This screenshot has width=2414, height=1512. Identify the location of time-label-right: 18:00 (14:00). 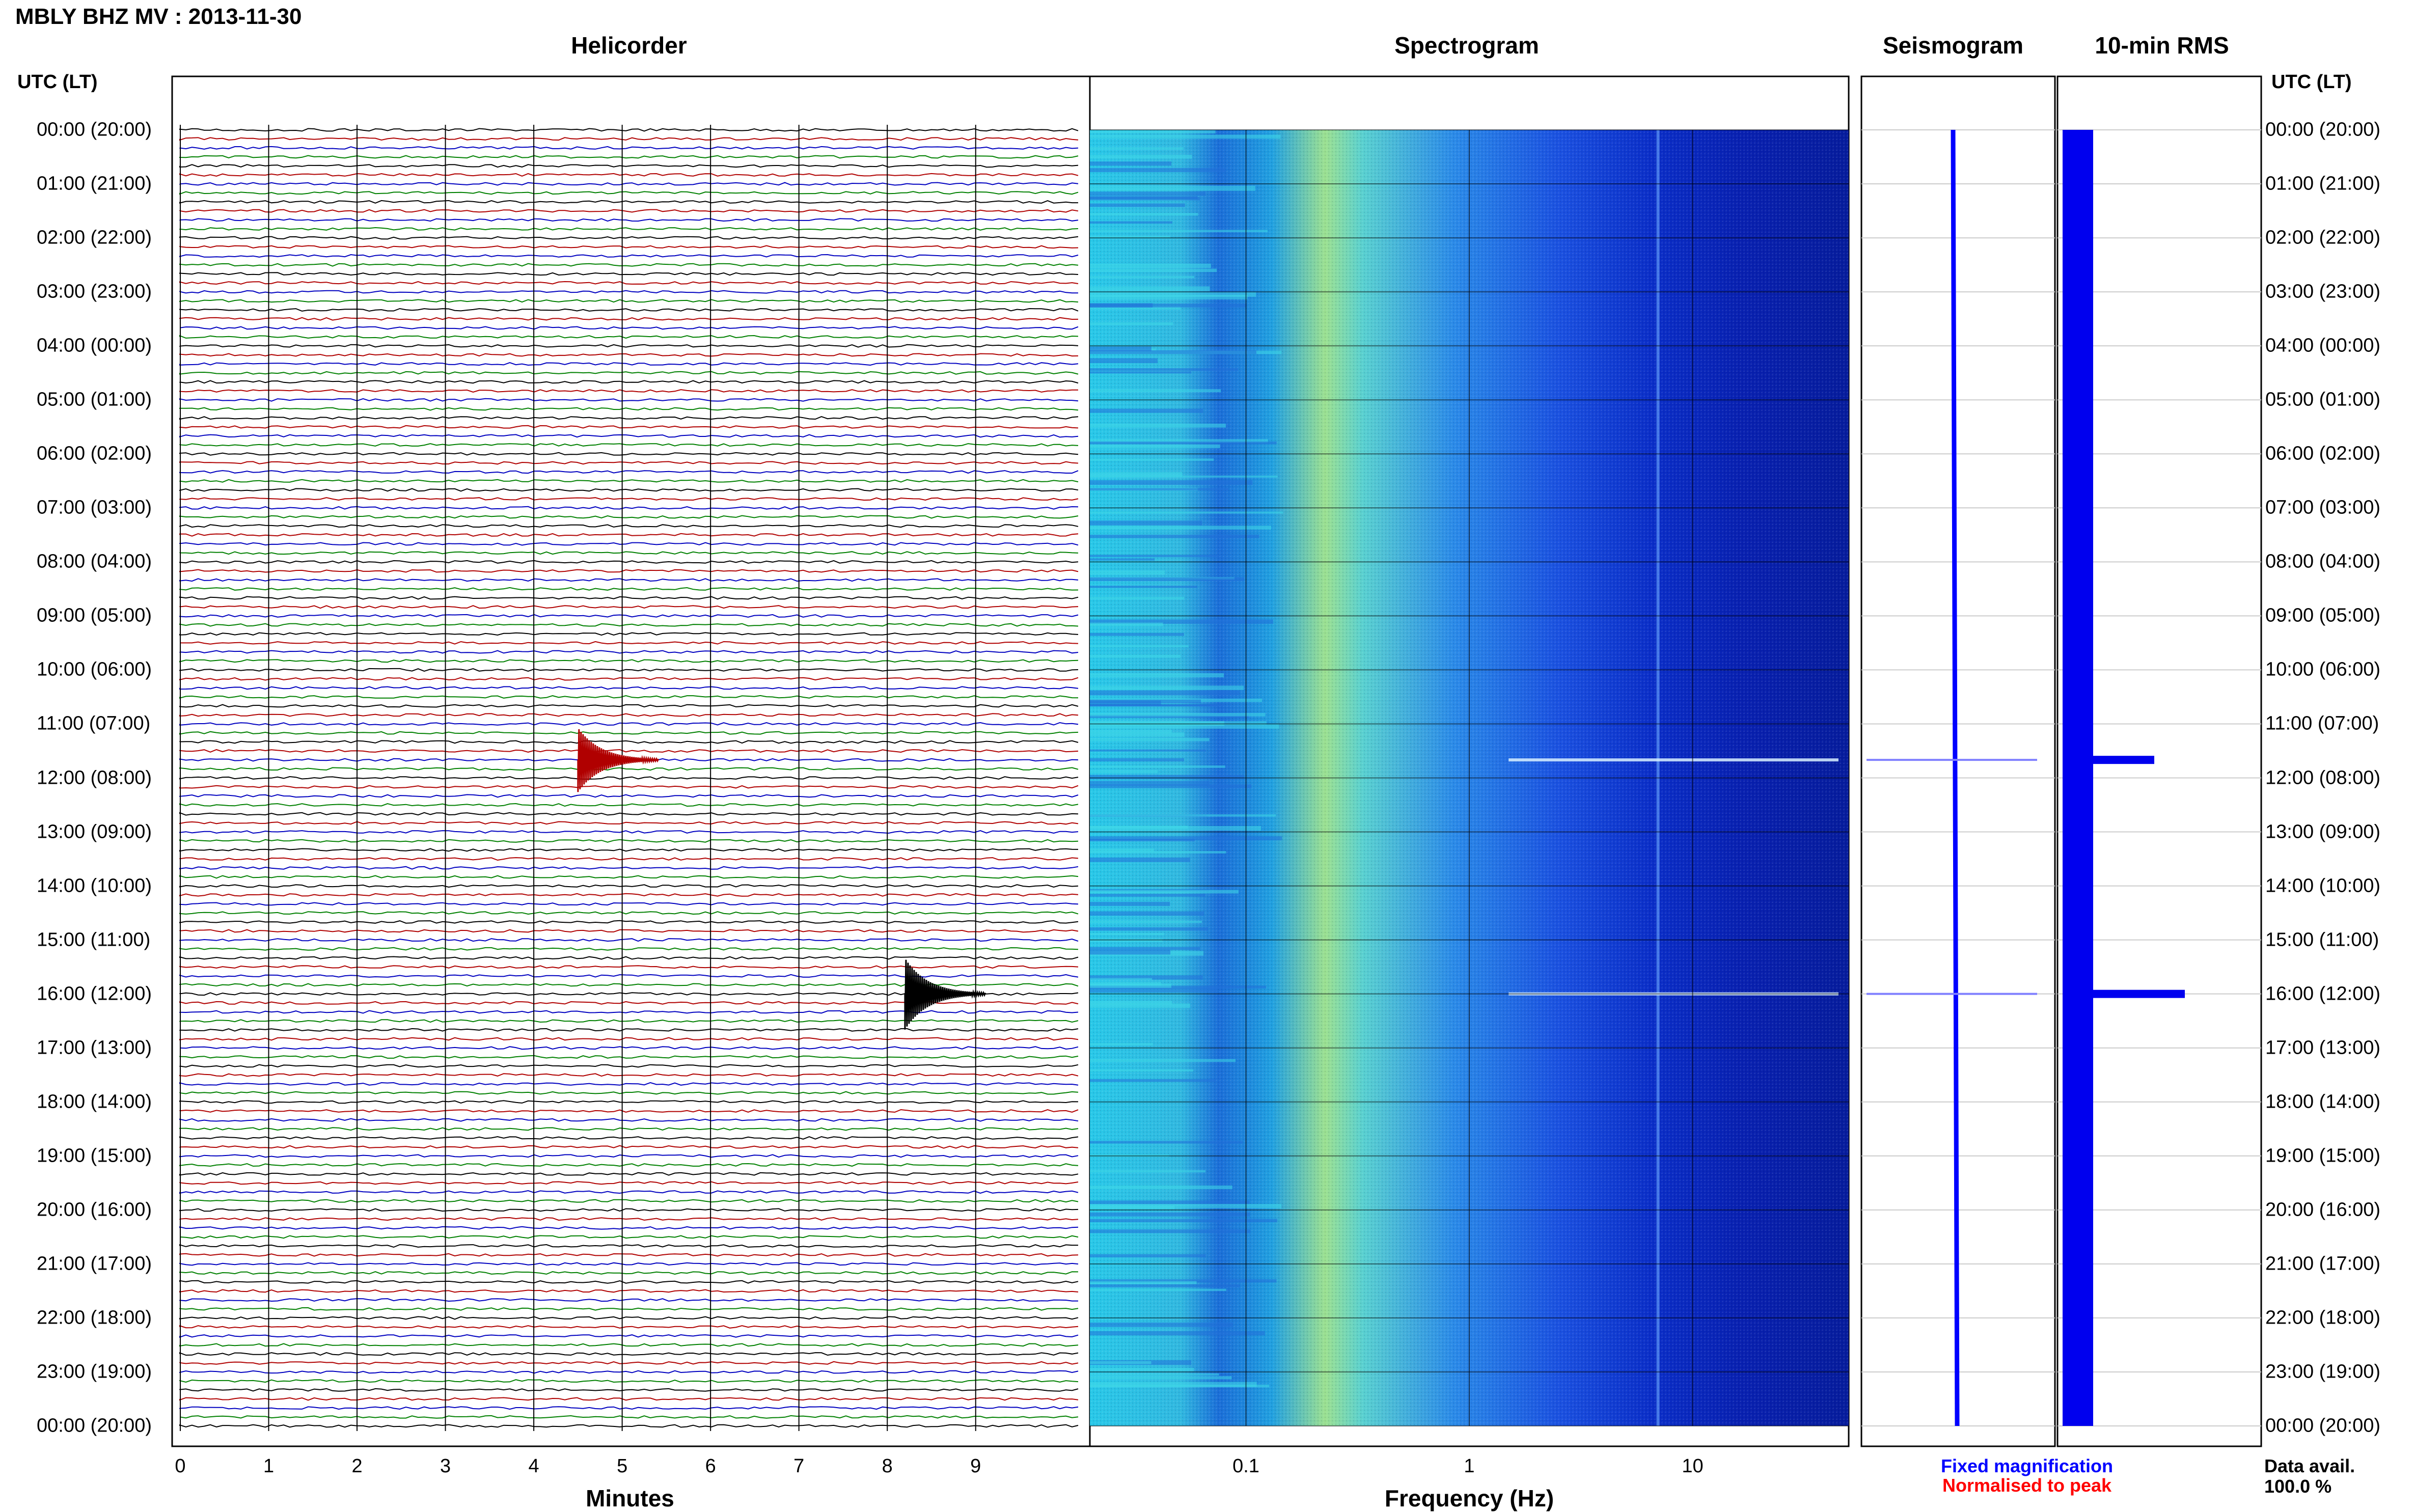
(2323, 1102).